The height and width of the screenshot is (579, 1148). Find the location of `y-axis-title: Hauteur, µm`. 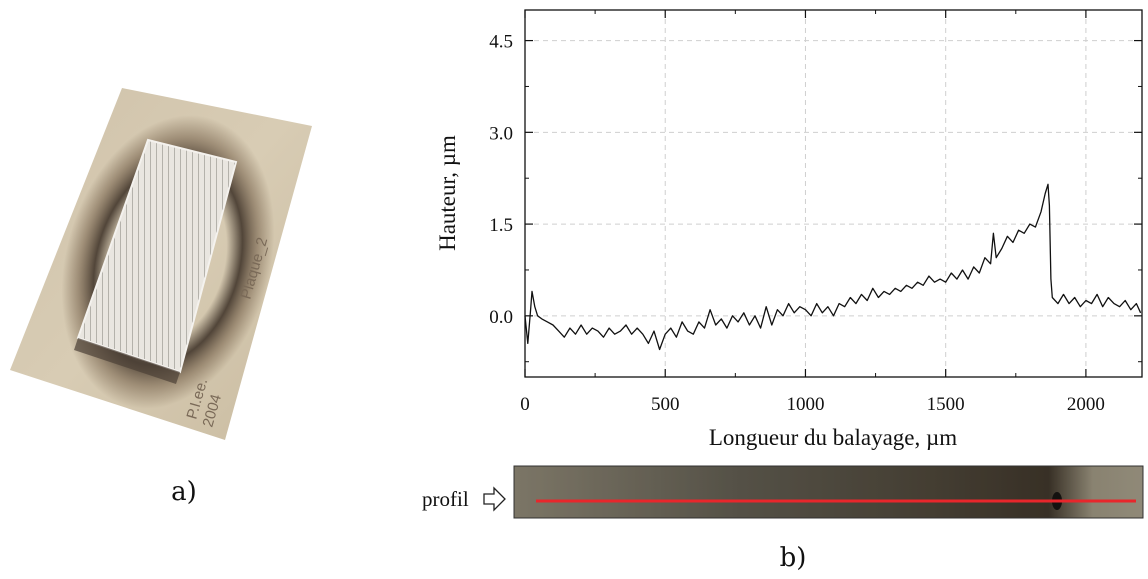

y-axis-title: Hauteur, µm is located at coordinates (447, 193).